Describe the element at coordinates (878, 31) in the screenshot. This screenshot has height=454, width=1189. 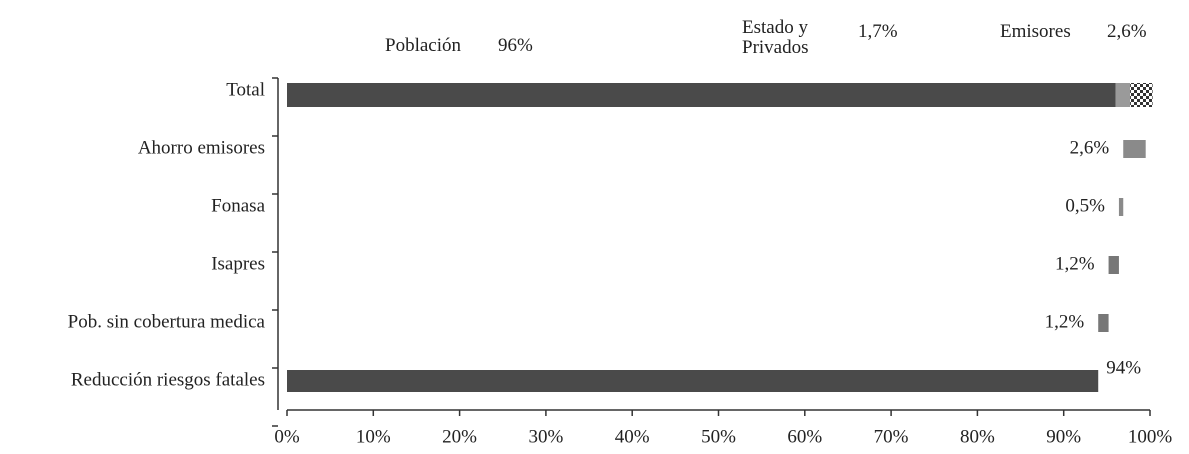
I see `series-value-label: 1,7%` at that location.